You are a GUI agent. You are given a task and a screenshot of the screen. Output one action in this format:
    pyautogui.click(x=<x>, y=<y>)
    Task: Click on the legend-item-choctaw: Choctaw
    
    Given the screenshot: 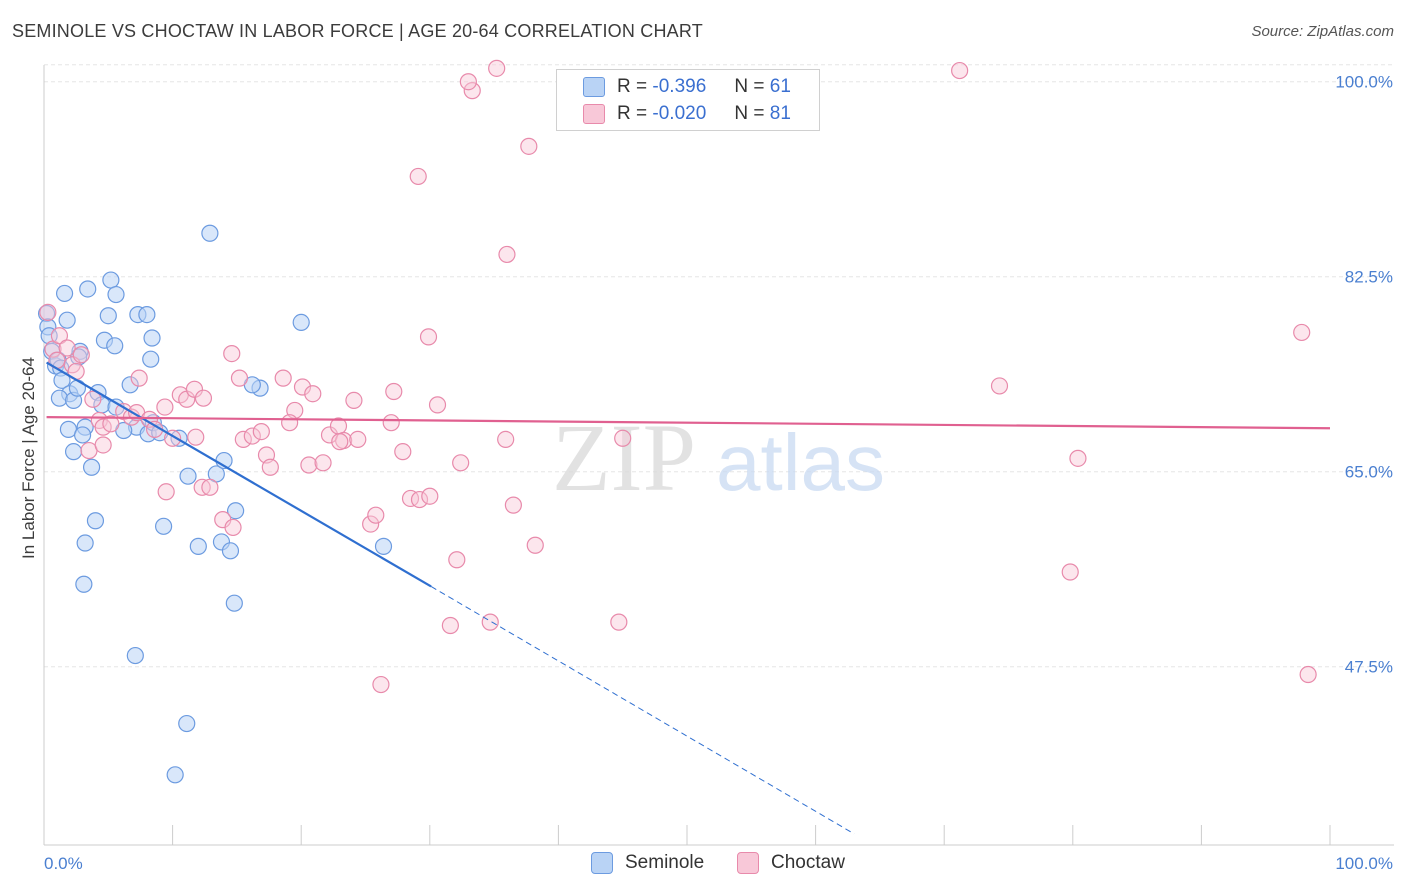 What is the action you would take?
    pyautogui.click(x=791, y=863)
    